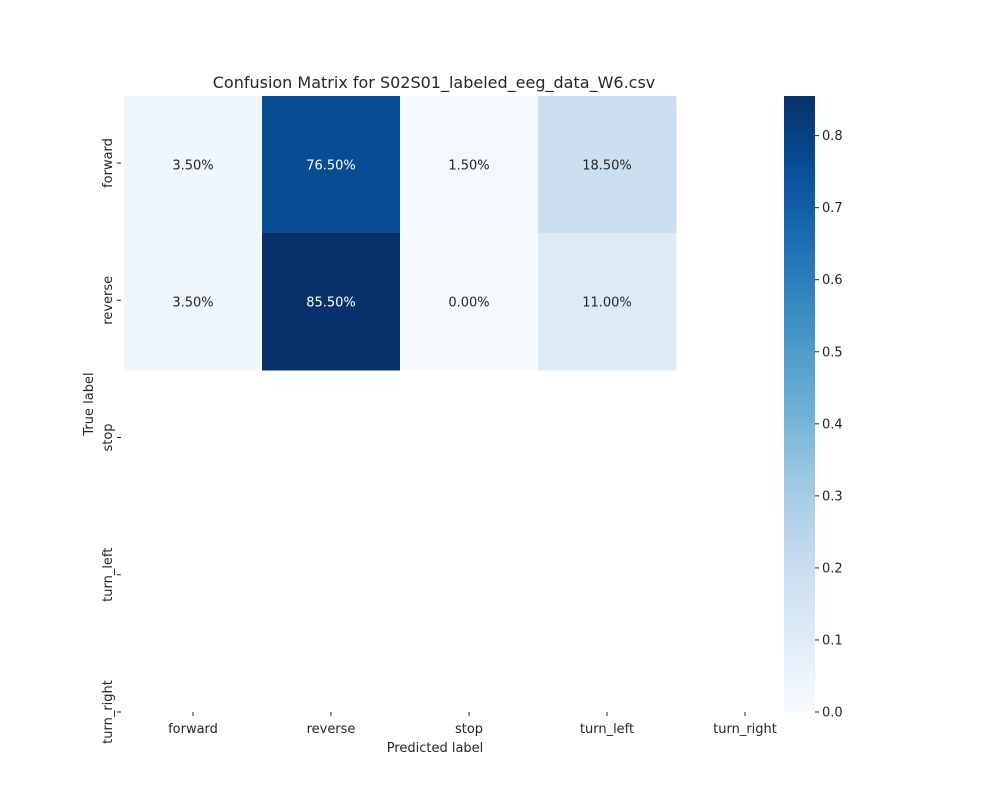  Describe the element at coordinates (193, 729) in the screenshot. I see `x-tick-label: forward` at that location.